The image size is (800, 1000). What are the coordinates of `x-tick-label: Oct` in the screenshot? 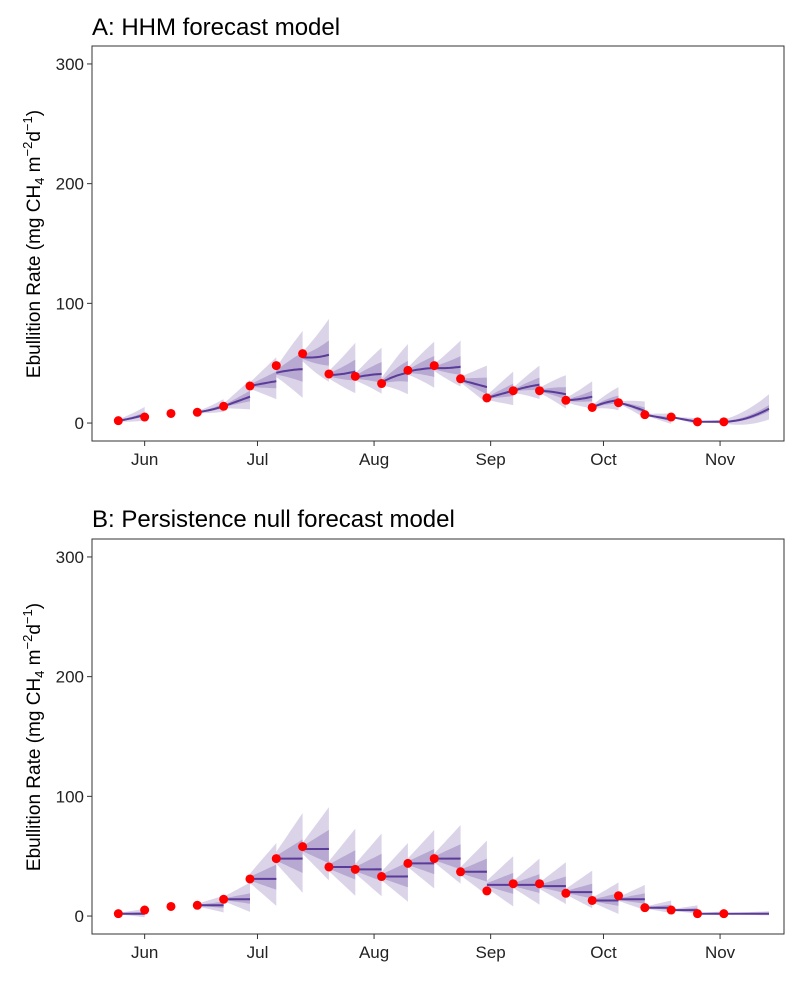 It's located at (603, 459).